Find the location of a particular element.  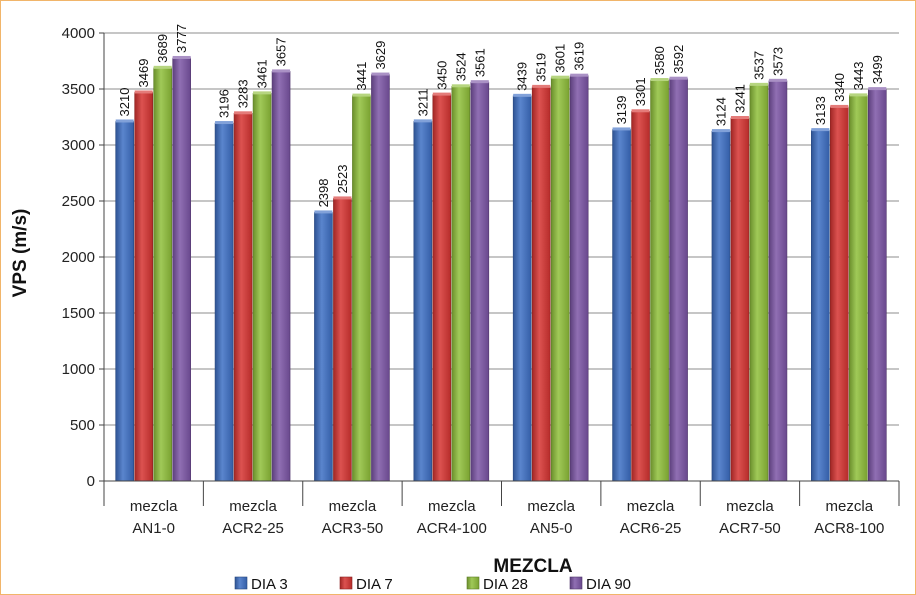

y-tick-label: 3500 is located at coordinates (78, 89).